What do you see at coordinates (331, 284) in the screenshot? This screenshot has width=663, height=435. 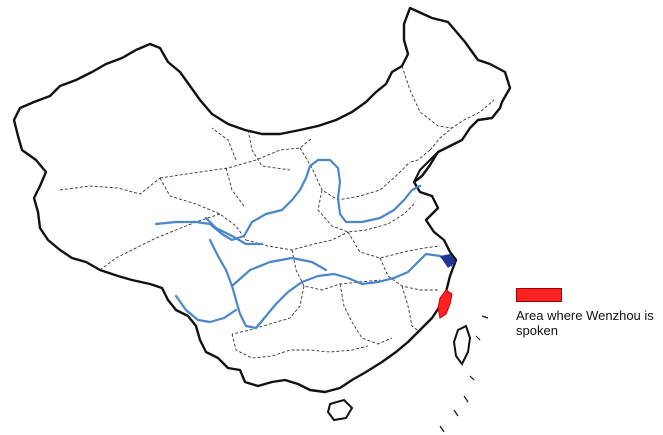 I see `yangtze-river` at bounding box center [331, 284].